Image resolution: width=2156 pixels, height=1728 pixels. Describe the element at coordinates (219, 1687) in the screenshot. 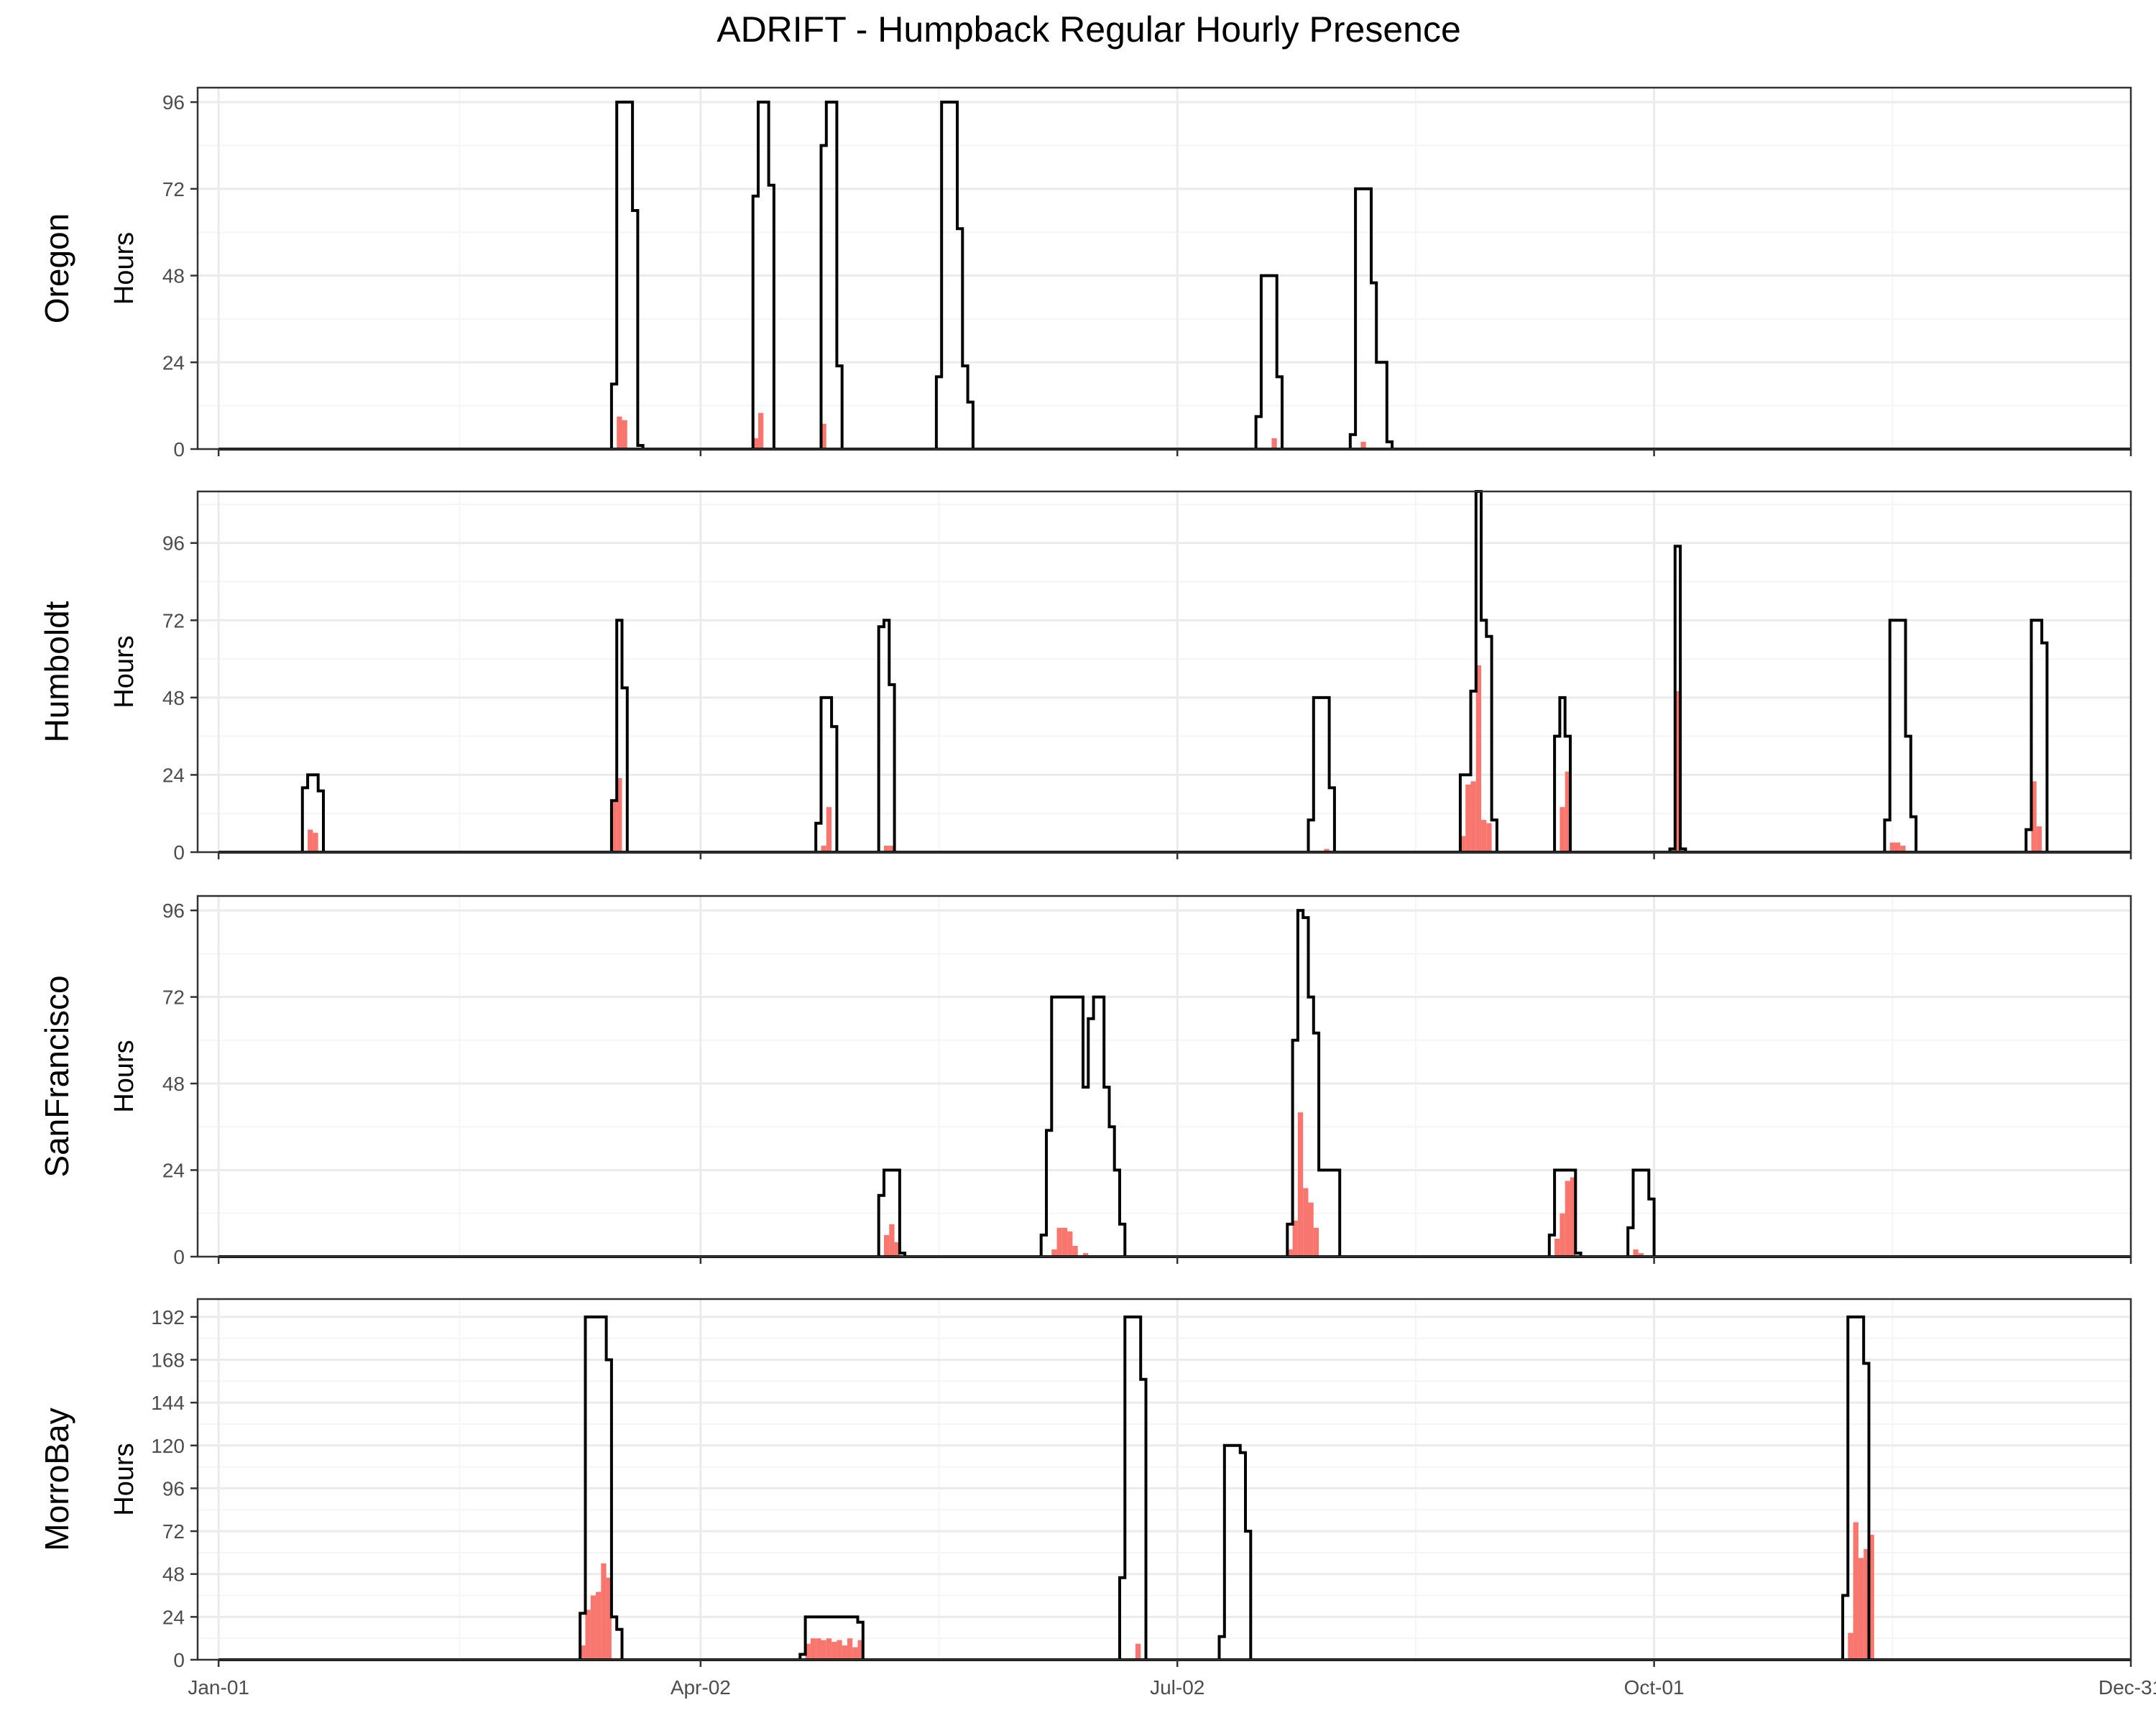

I see `x-tick-label: Jan-01` at that location.